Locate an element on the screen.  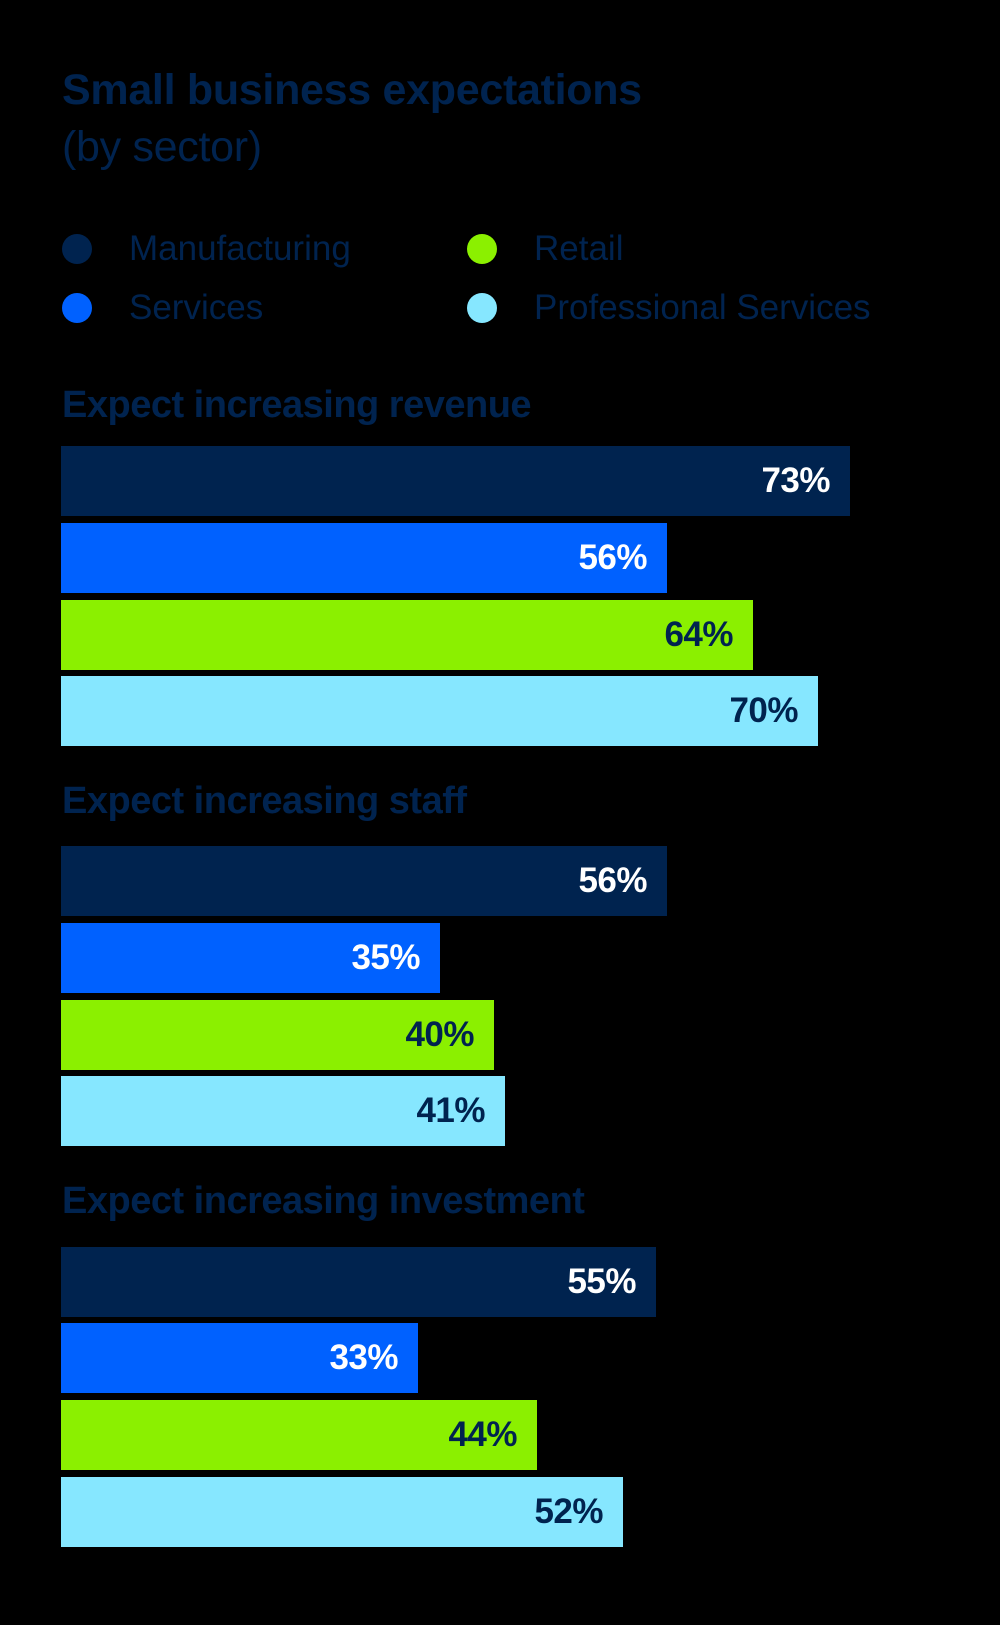
bar-value-label: 35% is located at coordinates (385, 957).